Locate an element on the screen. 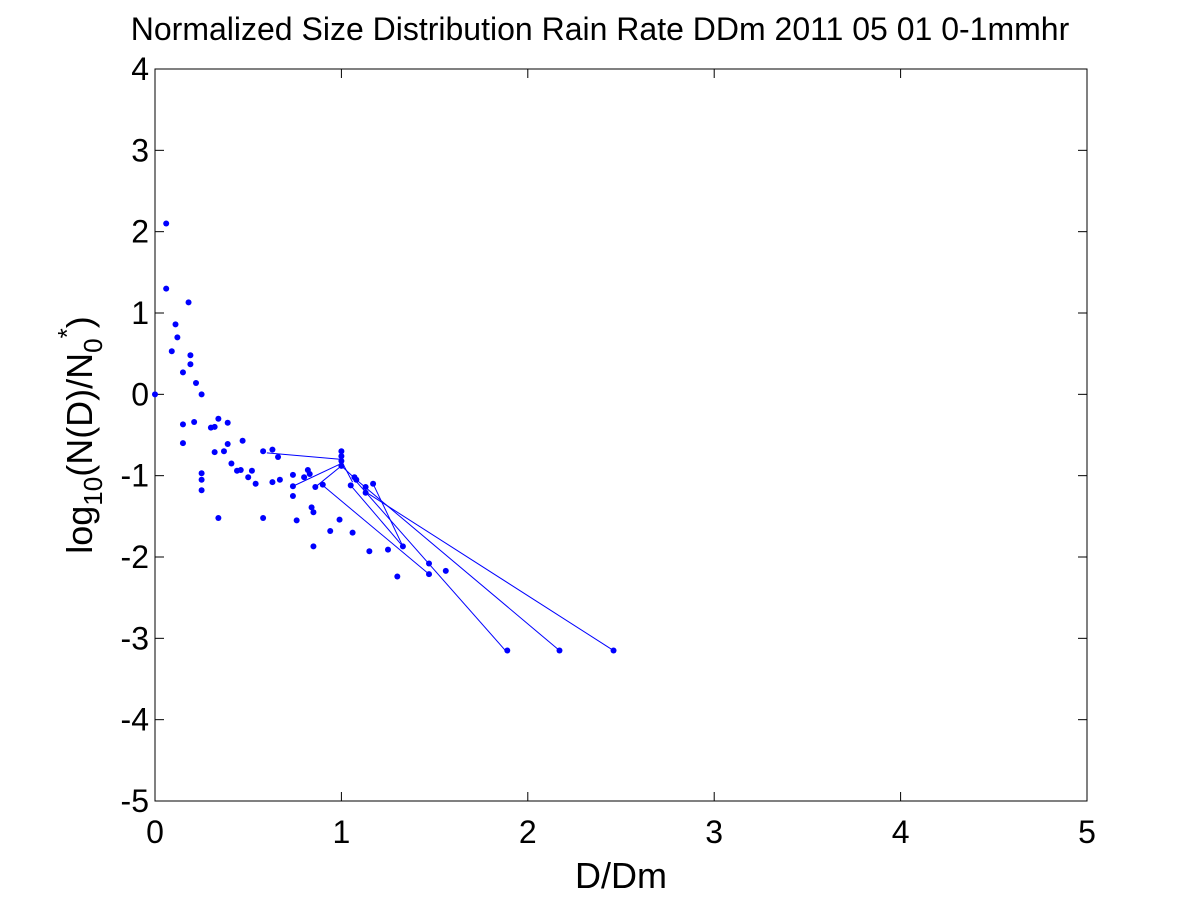 This screenshot has height=900, width=1200. x-axis-label: D/Dm is located at coordinates (621, 875).